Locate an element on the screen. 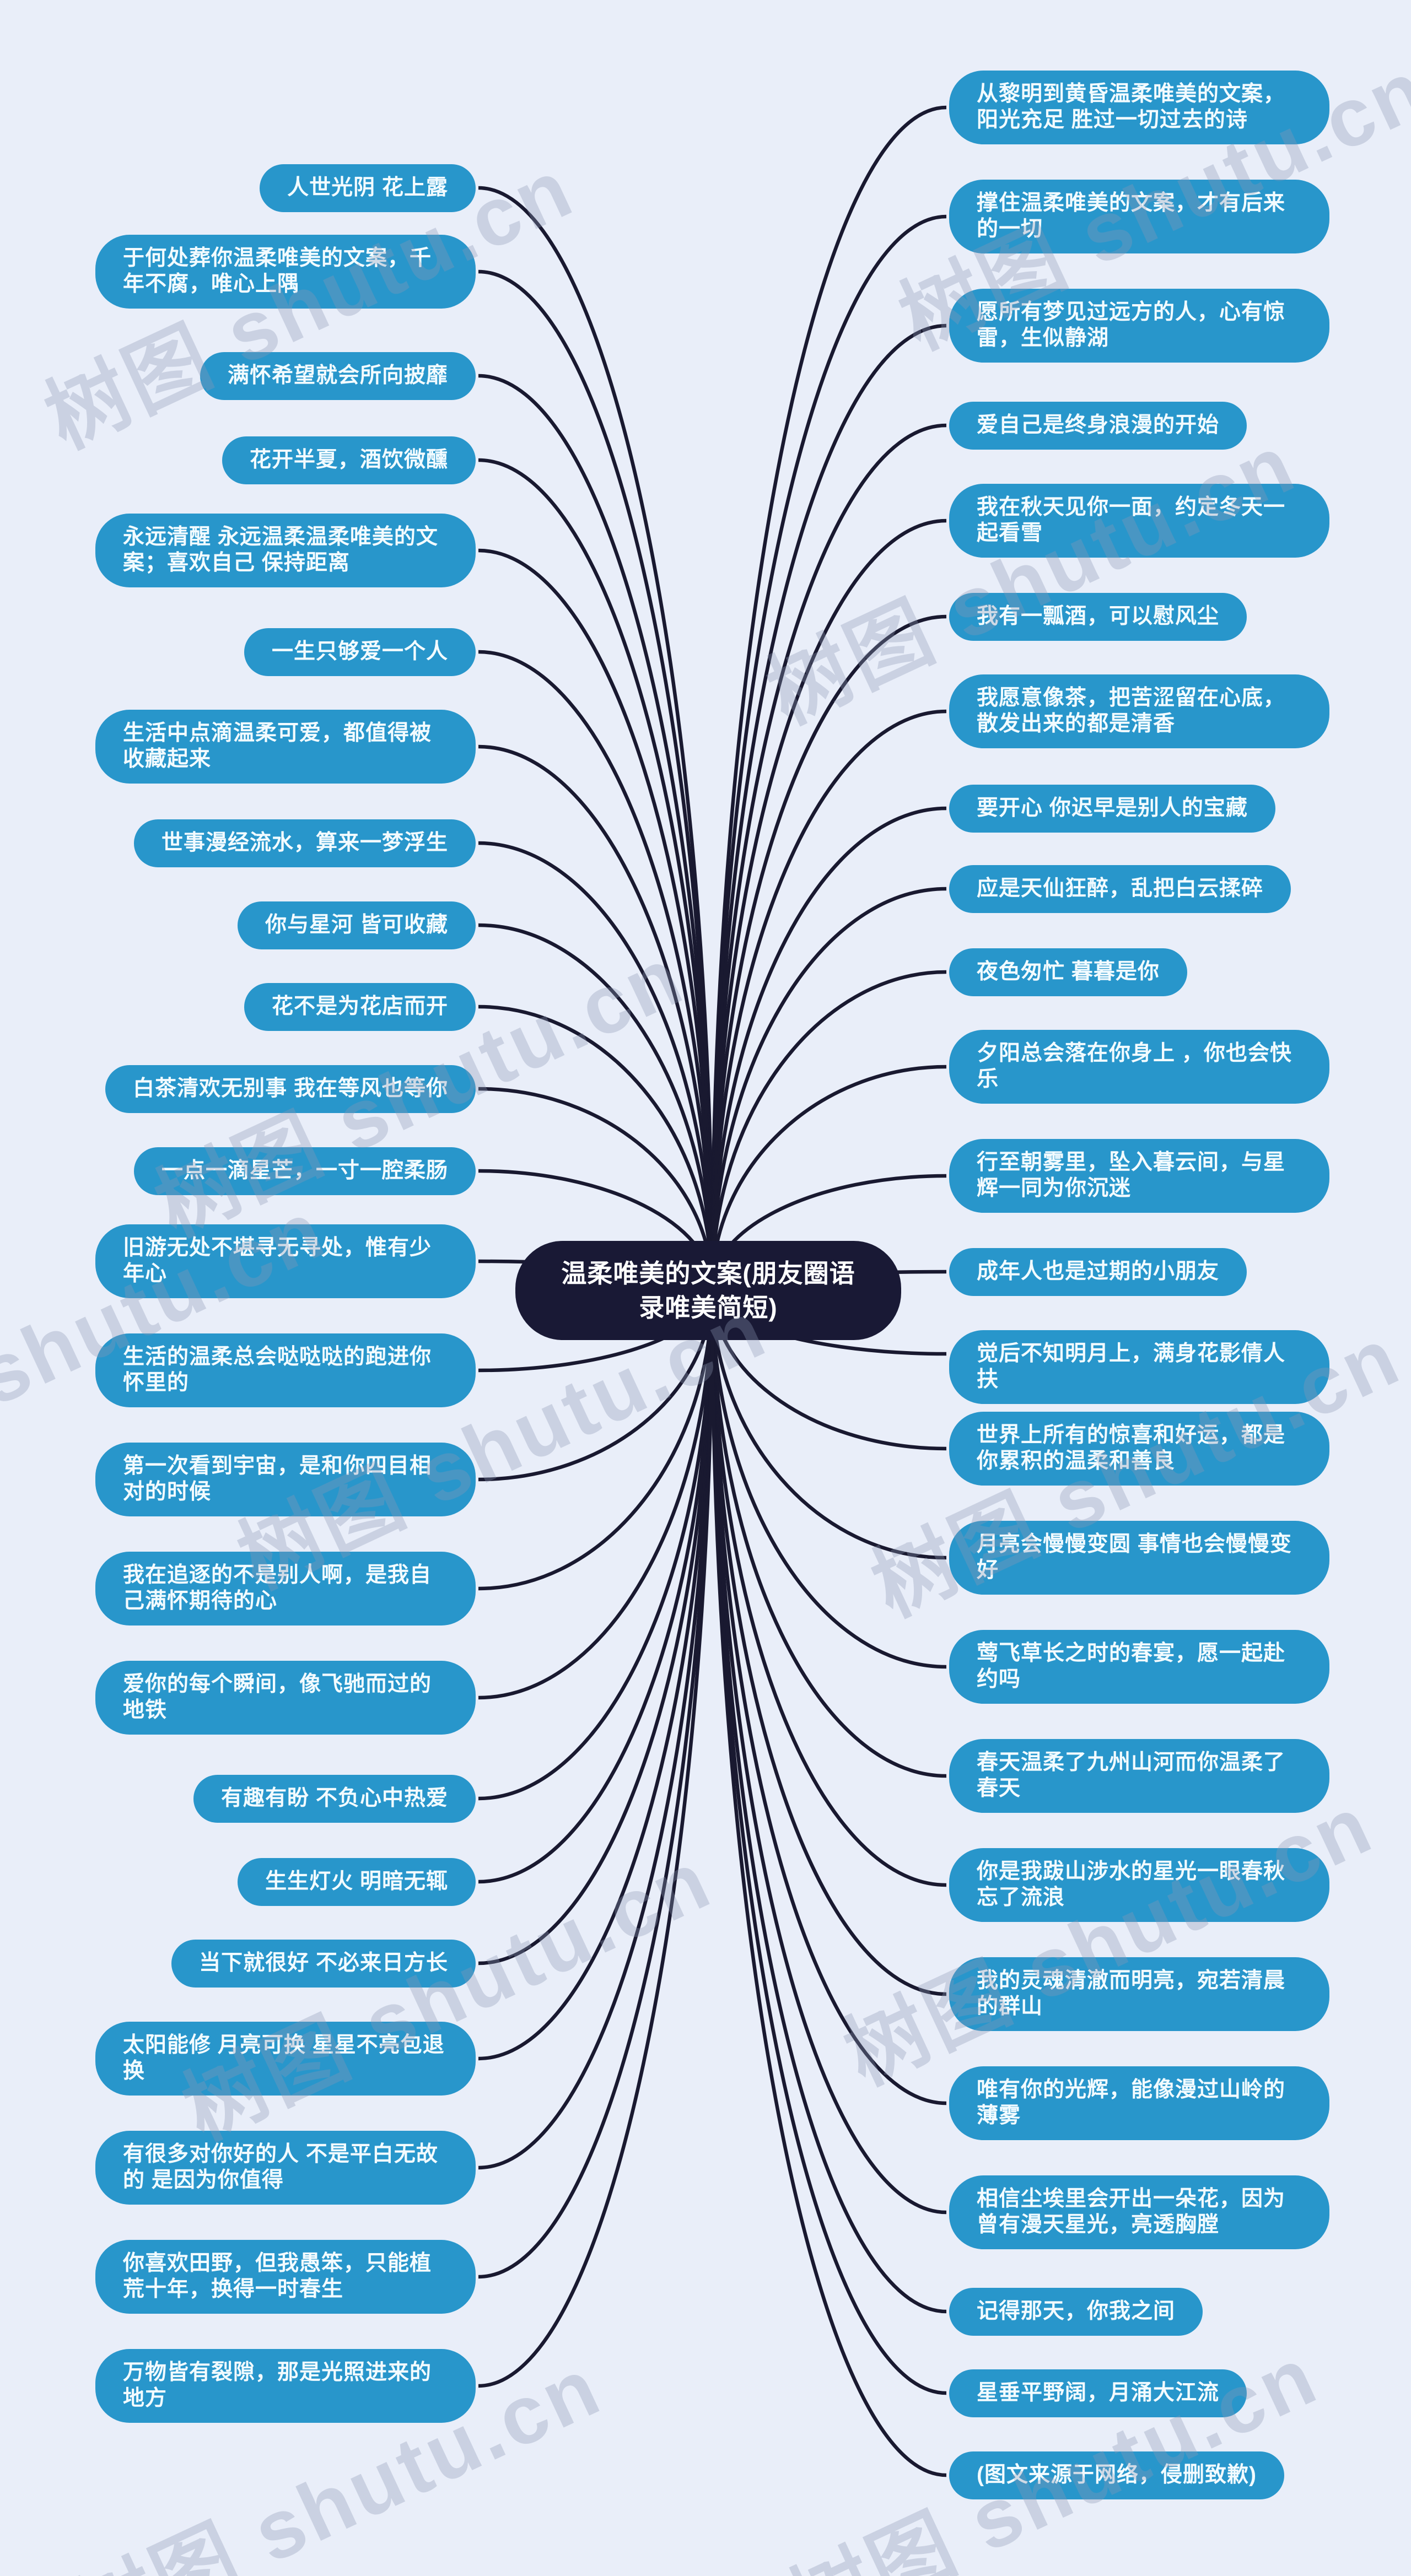 The image size is (1411, 2576). mindmap-node-left-19: 生生灯火 明暗无辄 is located at coordinates (357, 1882).